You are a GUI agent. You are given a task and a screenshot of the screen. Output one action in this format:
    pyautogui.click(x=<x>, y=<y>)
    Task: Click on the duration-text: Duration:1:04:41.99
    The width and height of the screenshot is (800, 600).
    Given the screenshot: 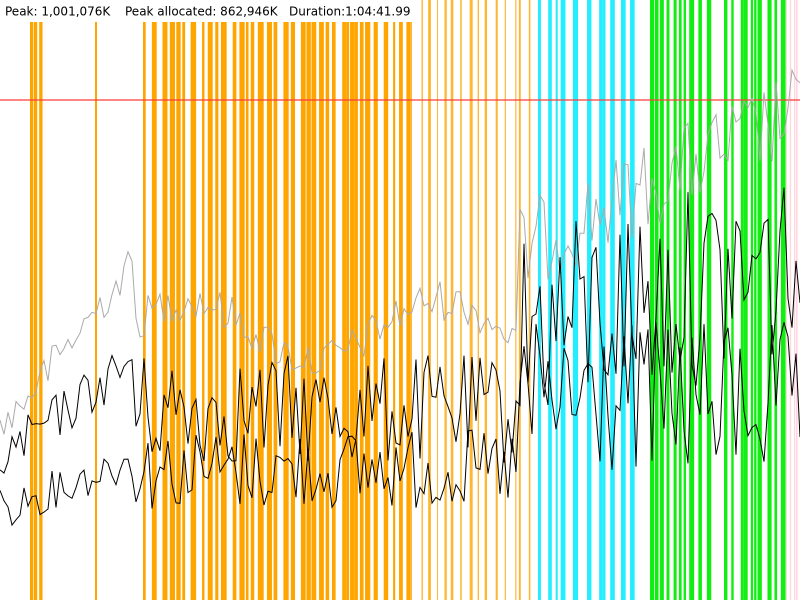 What is the action you would take?
    pyautogui.click(x=350, y=12)
    